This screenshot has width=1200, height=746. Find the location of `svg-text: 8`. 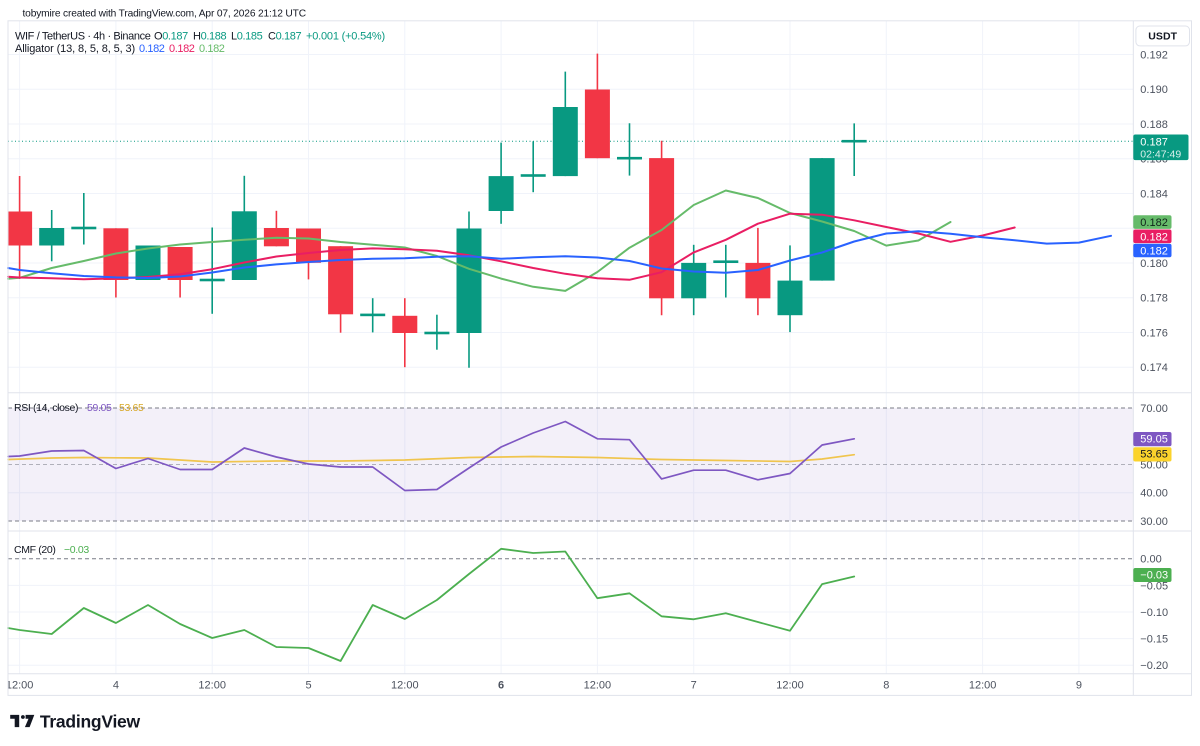

svg-text: 8 is located at coordinates (886, 685).